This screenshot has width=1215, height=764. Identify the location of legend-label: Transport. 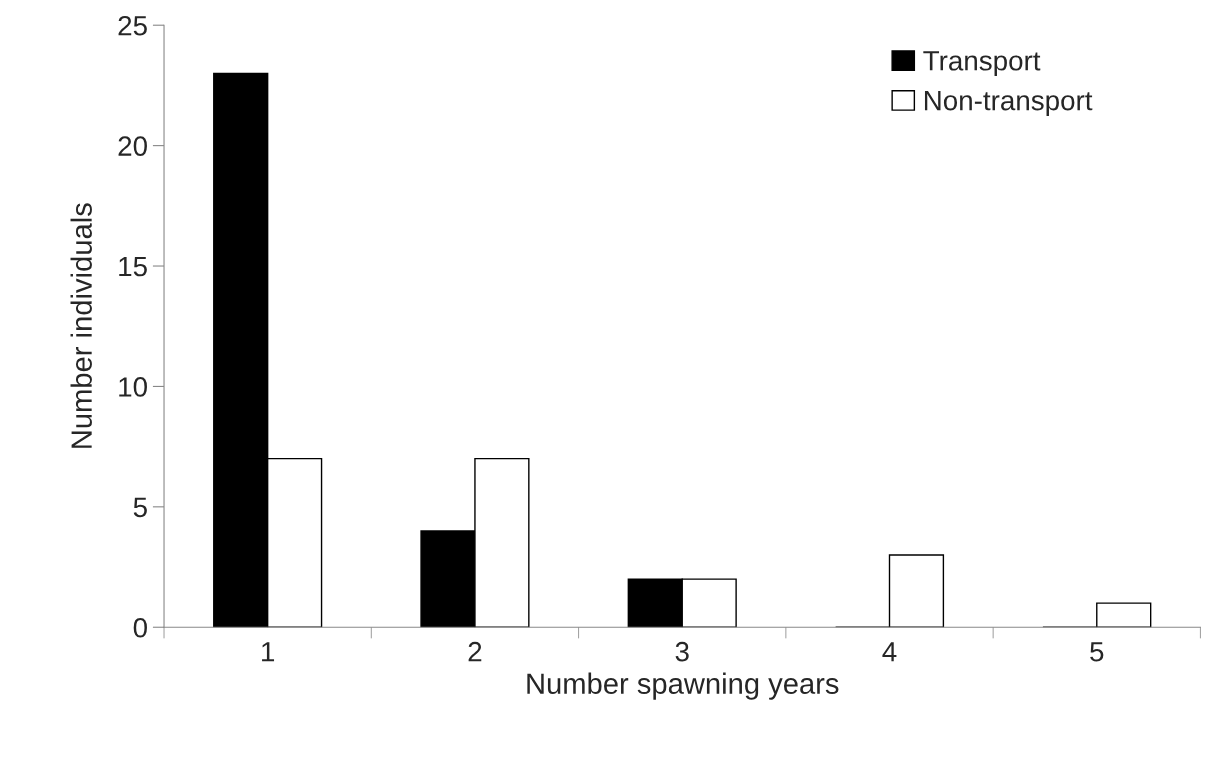
(982, 64).